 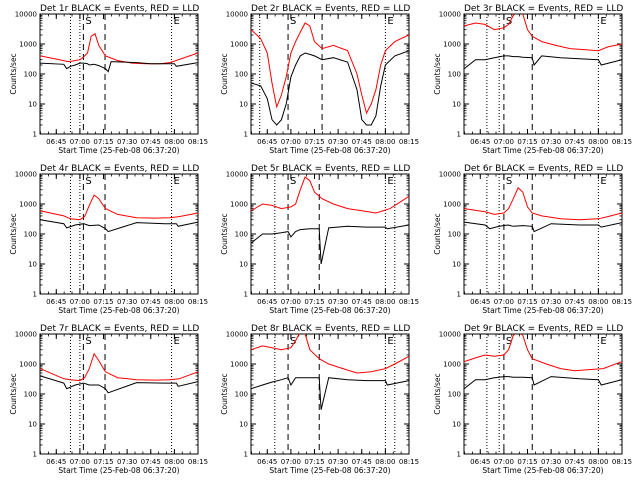 What do you see at coordinates (119, 9) in the screenshot?
I see `panel-title: Det 1r BLACK = Events, RED = LLD` at bounding box center [119, 9].